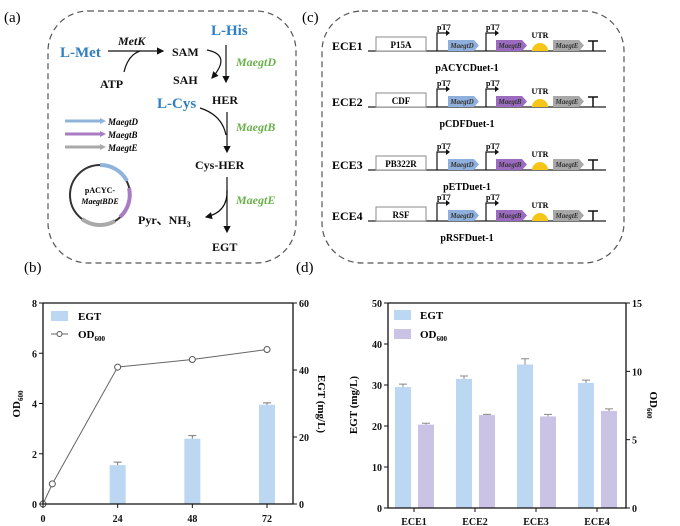 This screenshot has width=680, height=526. What do you see at coordinates (652, 406) in the screenshot?
I see `y-right-axis-label: OD600` at bounding box center [652, 406].